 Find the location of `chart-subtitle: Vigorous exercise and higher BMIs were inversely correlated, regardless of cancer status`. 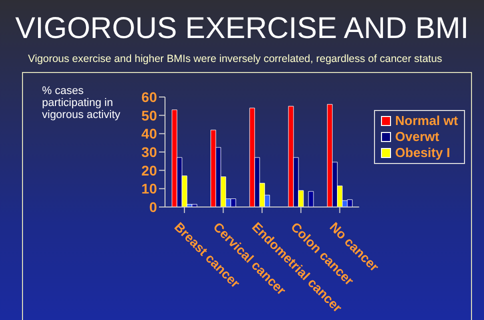

chart-subtitle: Vigorous exercise and higher BMIs were inversely correlated, regardless of cancer status is located at coordinates (235, 59).